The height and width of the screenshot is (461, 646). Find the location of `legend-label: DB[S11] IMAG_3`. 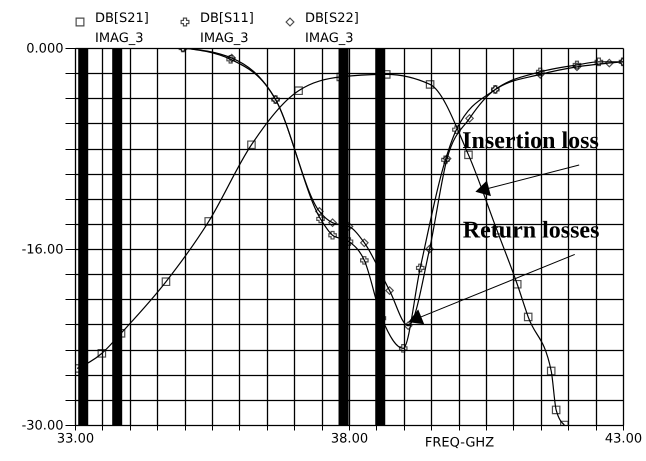

legend-label: DB[S11] IMAG_3 is located at coordinates (227, 28).